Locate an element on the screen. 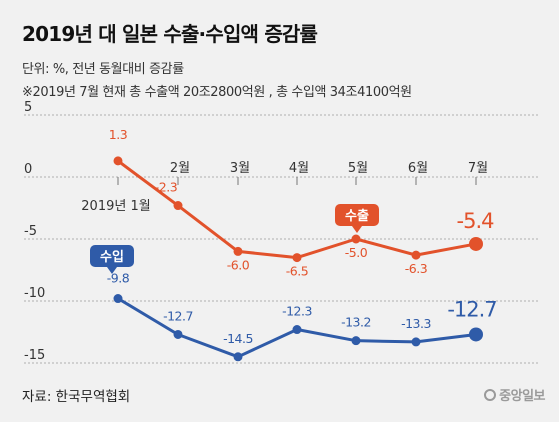  data-label: -9.8 is located at coordinates (118, 278).